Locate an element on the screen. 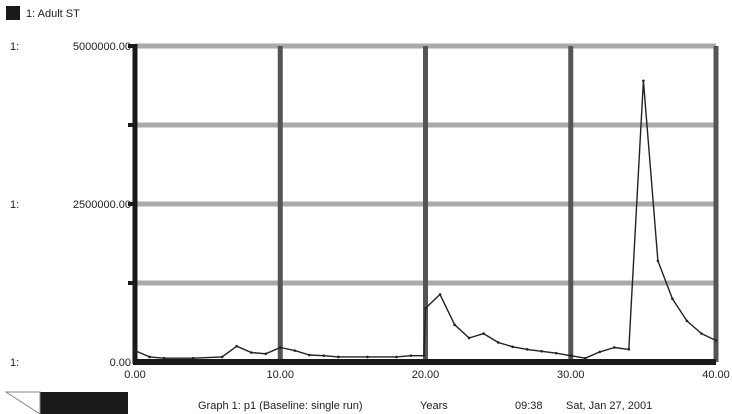 The height and width of the screenshot is (414, 732). y-tick-label: 2500000.00 is located at coordinates (102, 205).